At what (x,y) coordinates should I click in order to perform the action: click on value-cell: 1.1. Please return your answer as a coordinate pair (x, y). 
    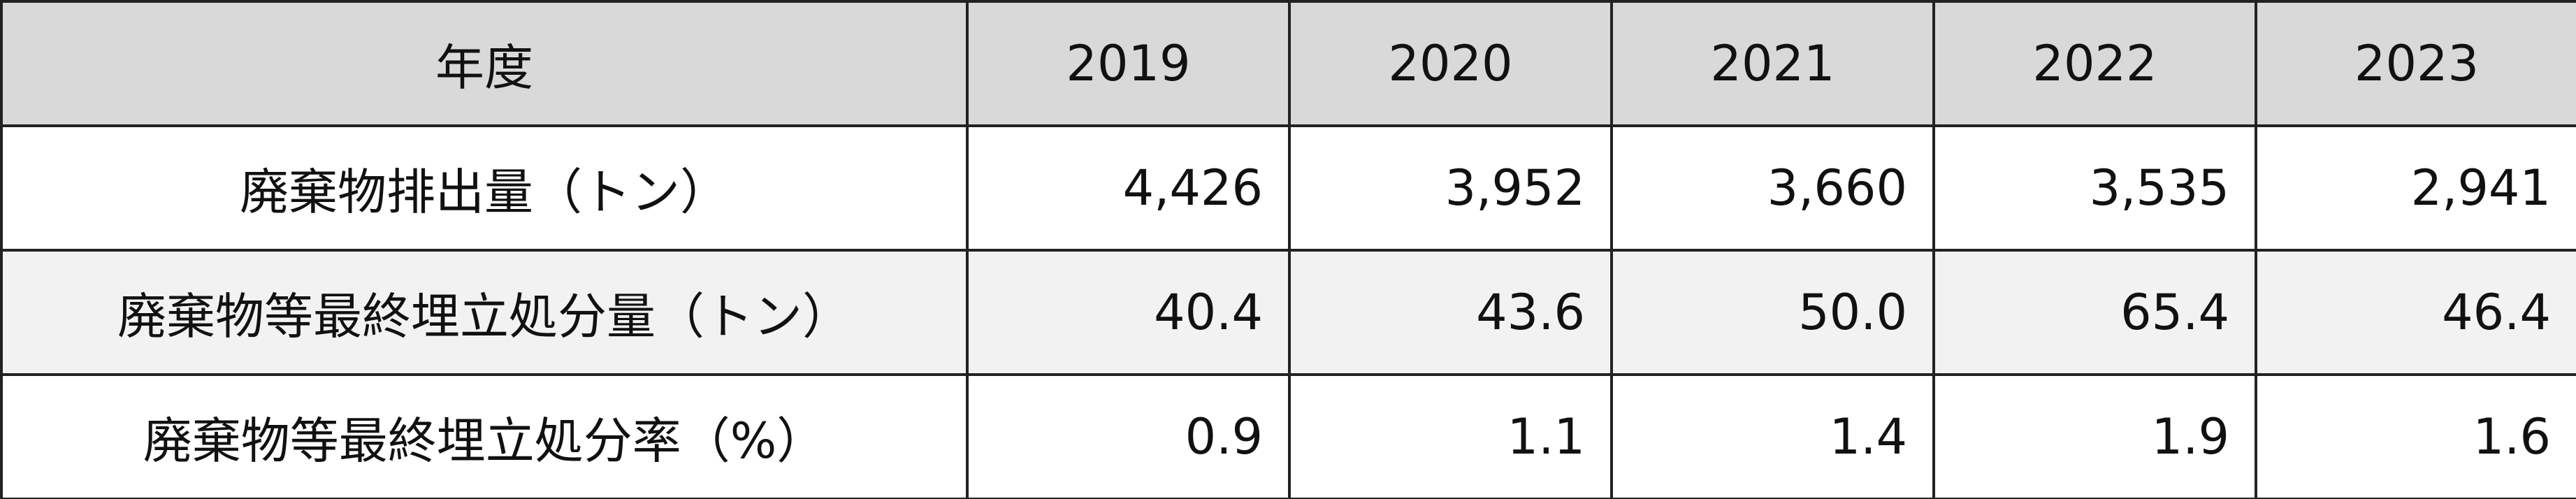
    Looking at the image, I should click on (1450, 436).